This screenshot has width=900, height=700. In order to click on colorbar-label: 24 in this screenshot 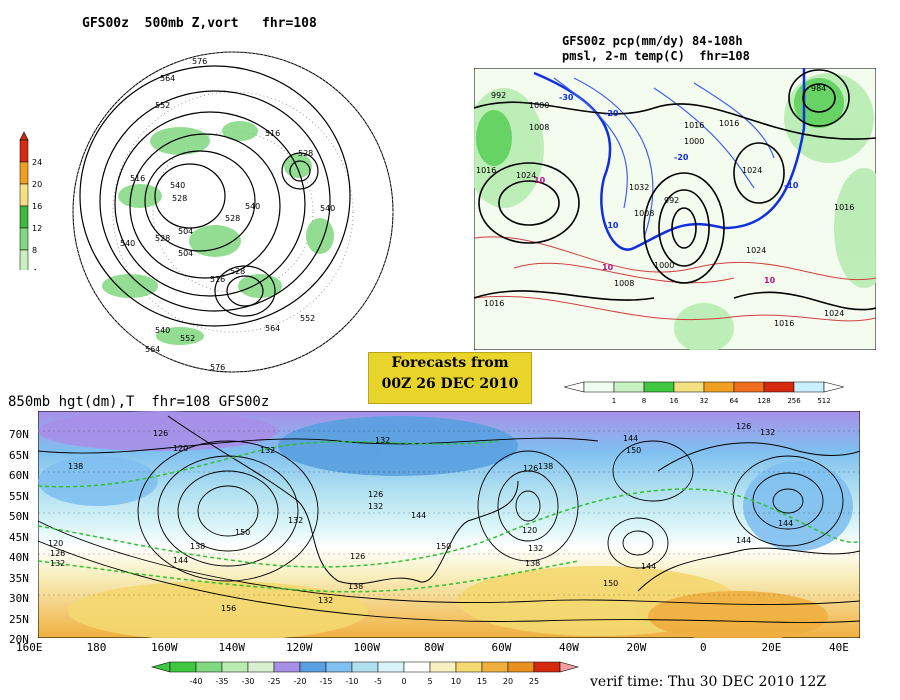, I will do `click(37, 162)`.